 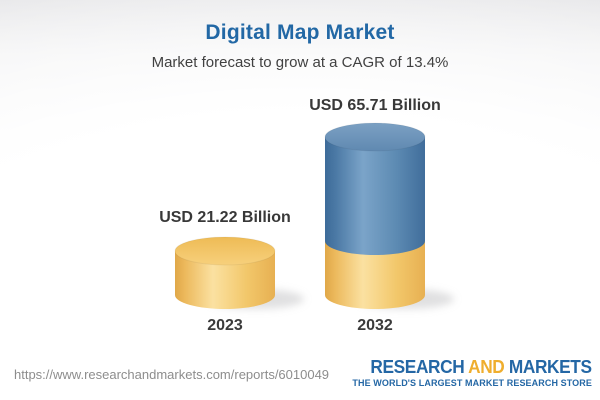 What do you see at coordinates (417, 367) in the screenshot?
I see `logo-word-research: RESEARCH` at bounding box center [417, 367].